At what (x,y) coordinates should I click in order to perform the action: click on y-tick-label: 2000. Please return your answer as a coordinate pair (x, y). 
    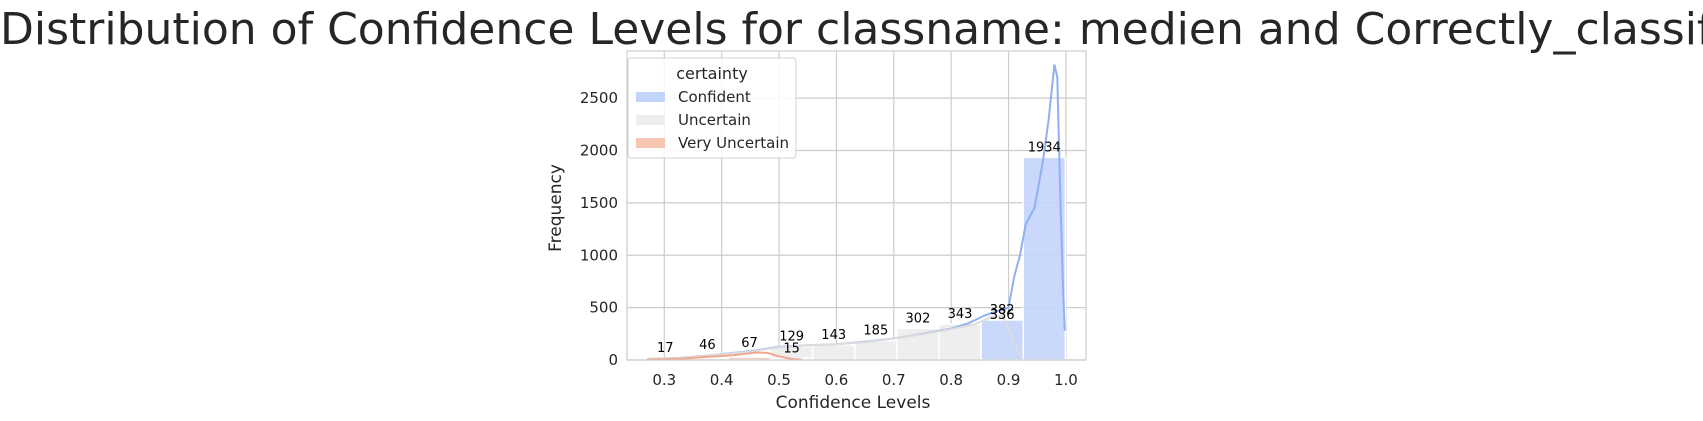
    Looking at the image, I should click on (599, 151).